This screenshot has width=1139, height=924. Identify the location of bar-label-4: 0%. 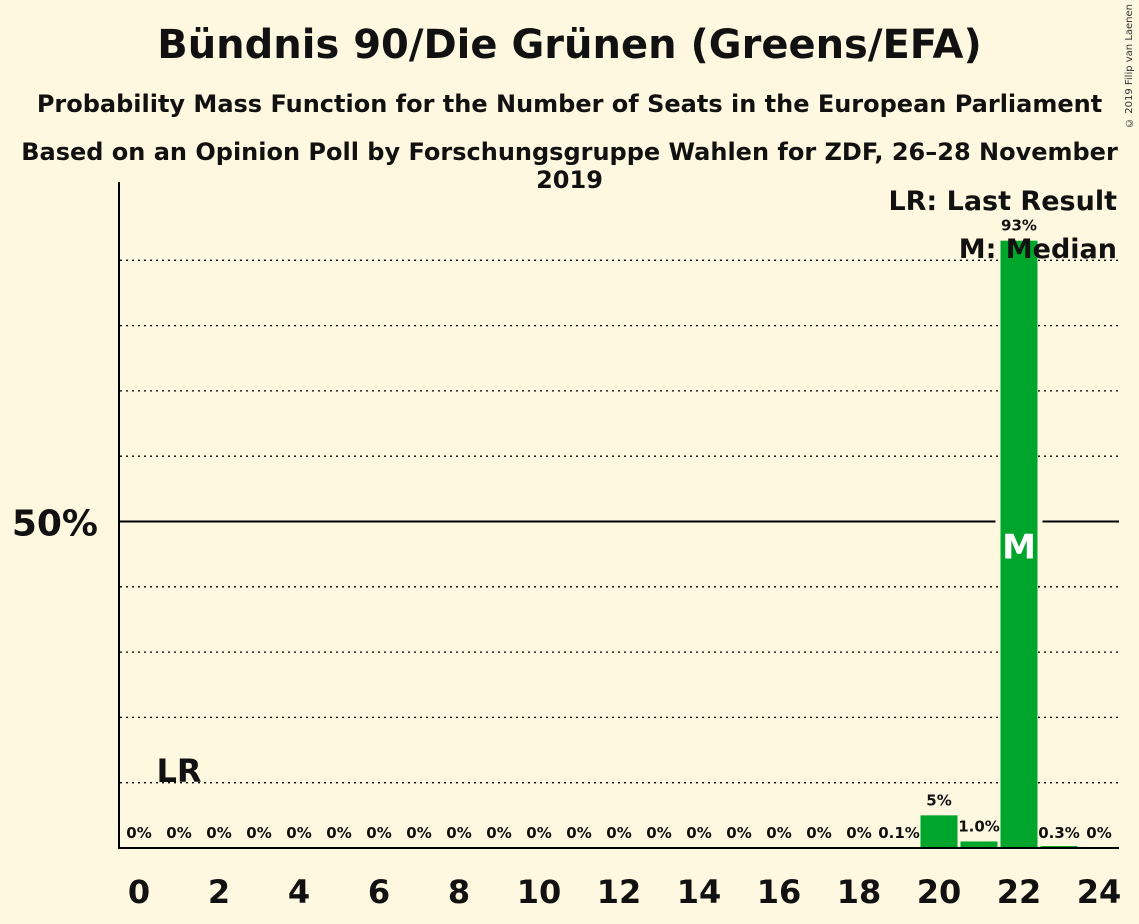
(298, 833).